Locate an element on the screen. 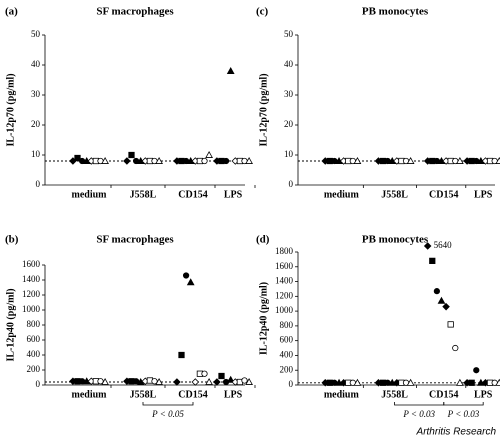 This screenshot has width=500, height=440. y-tick-label: 20 is located at coordinates (36, 124).